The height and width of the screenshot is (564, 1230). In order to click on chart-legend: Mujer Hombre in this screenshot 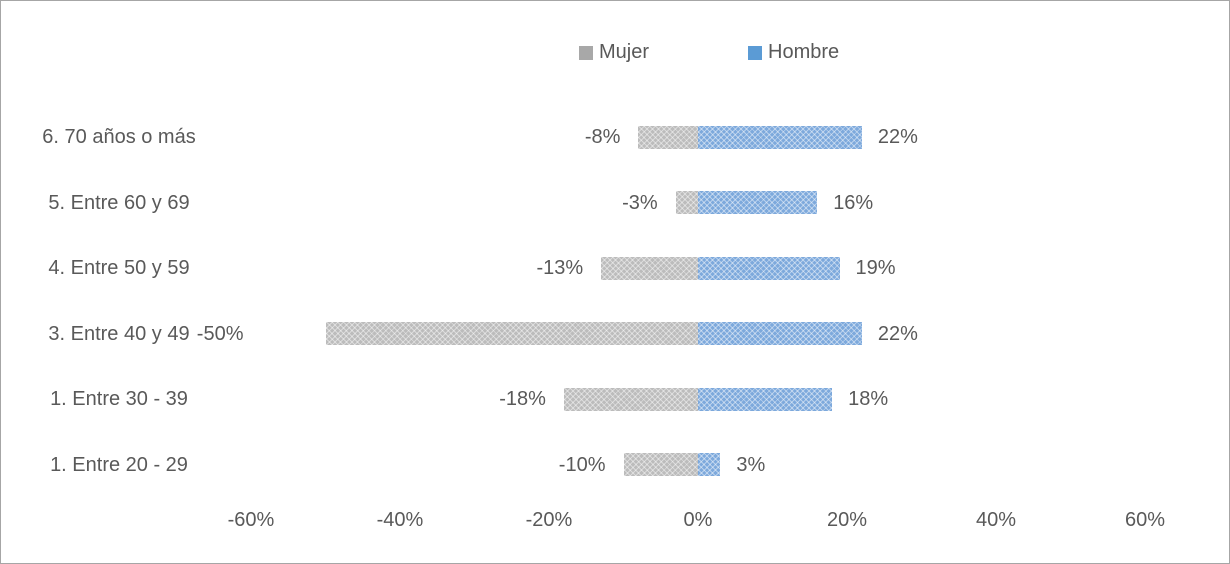, I will do `click(615, 54)`.